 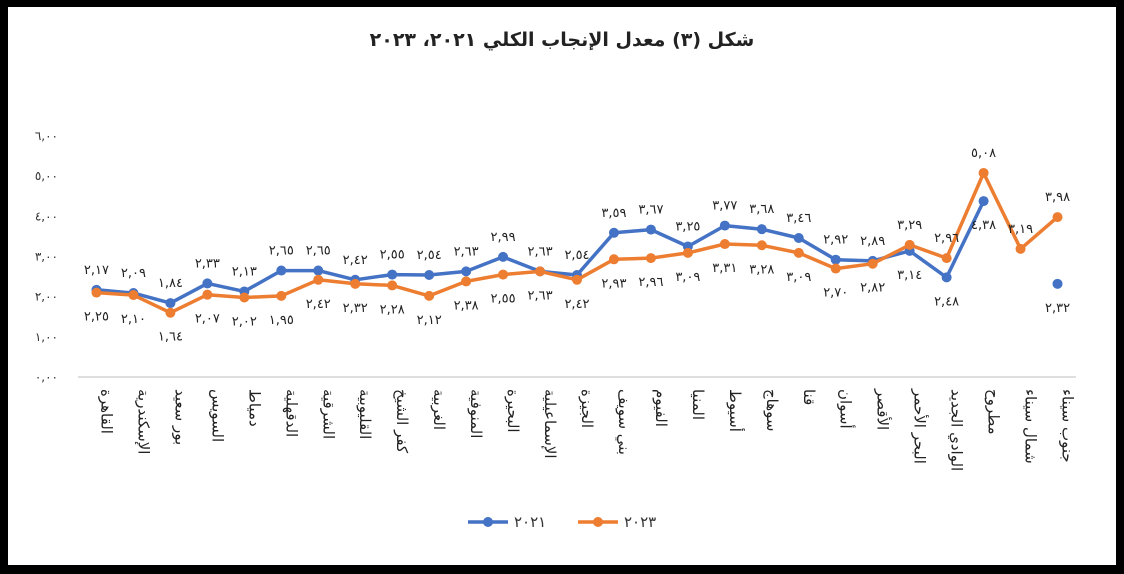 What do you see at coordinates (46, 297) in the screenshot?
I see `y-tick-label: ٢,٠٠` at bounding box center [46, 297].